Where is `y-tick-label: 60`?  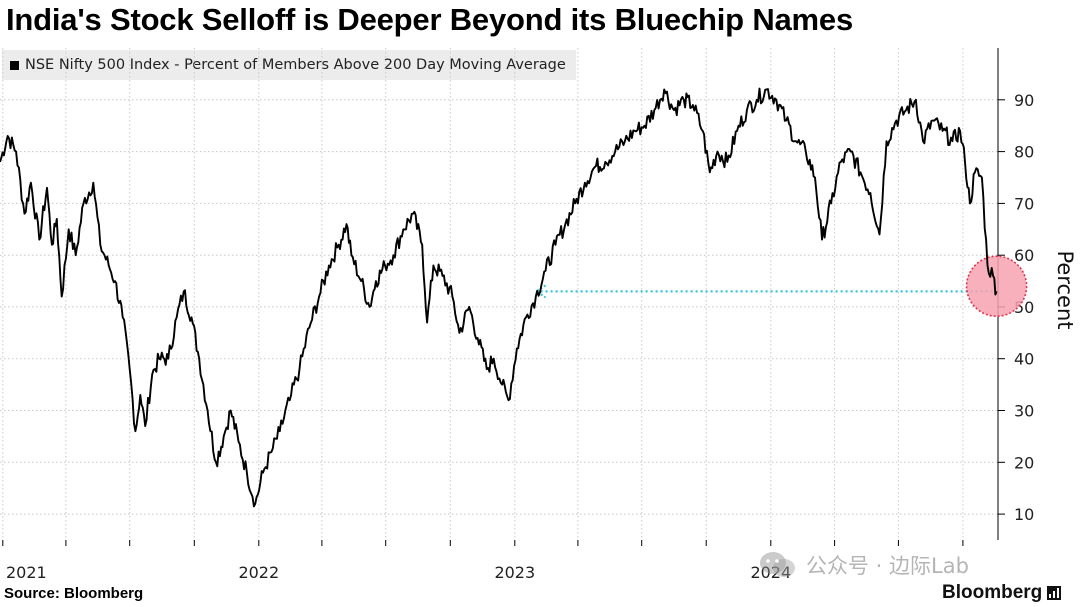
y-tick-label: 60 is located at coordinates (1024, 255).